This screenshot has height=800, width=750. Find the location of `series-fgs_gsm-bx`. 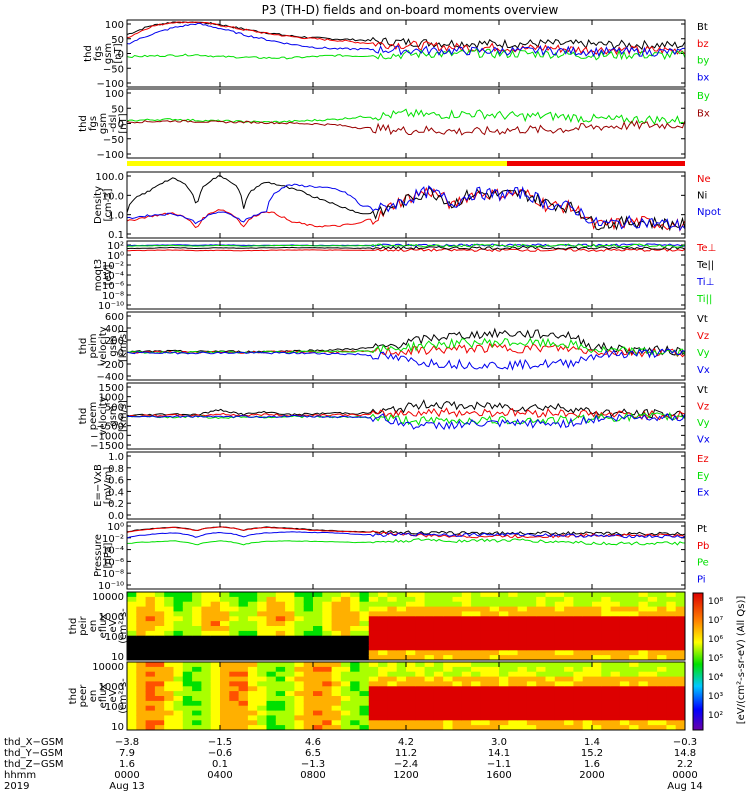

series-fgs_gsm-bx is located at coordinates (406, 40).